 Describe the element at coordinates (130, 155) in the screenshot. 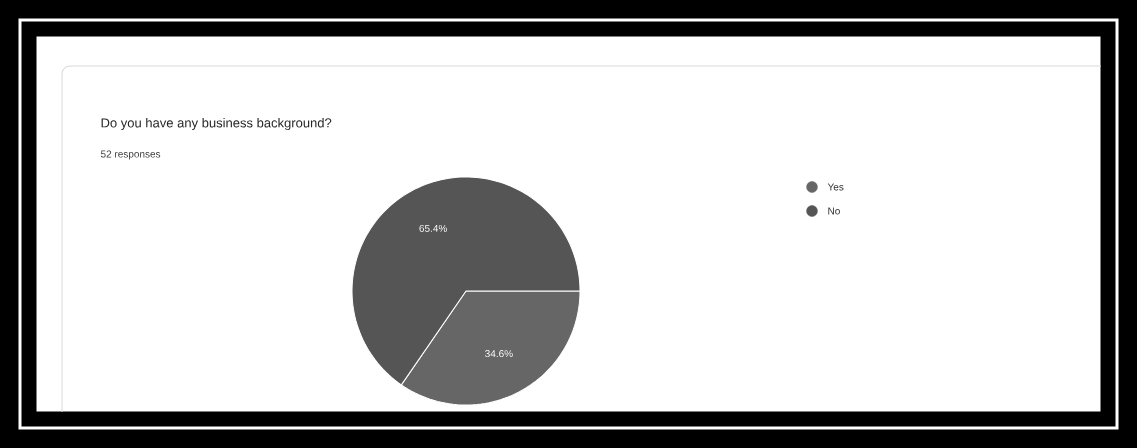

I see `text: 52 responses` at that location.